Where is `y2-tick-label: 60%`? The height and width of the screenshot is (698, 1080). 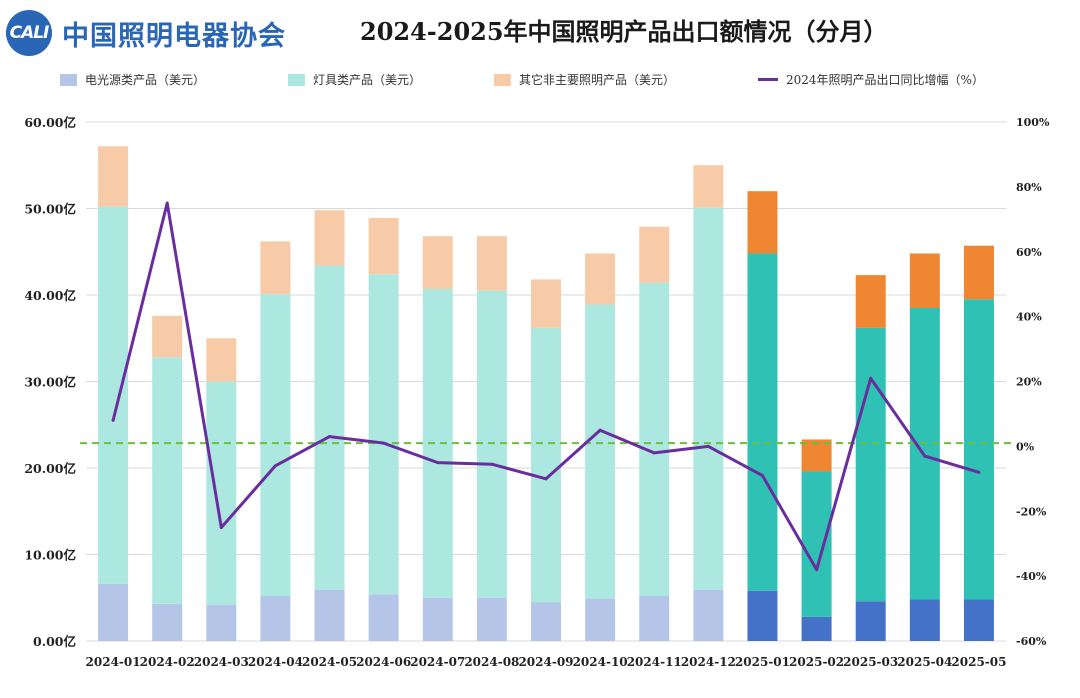
y2-tick-label: 60% is located at coordinates (1029, 252).